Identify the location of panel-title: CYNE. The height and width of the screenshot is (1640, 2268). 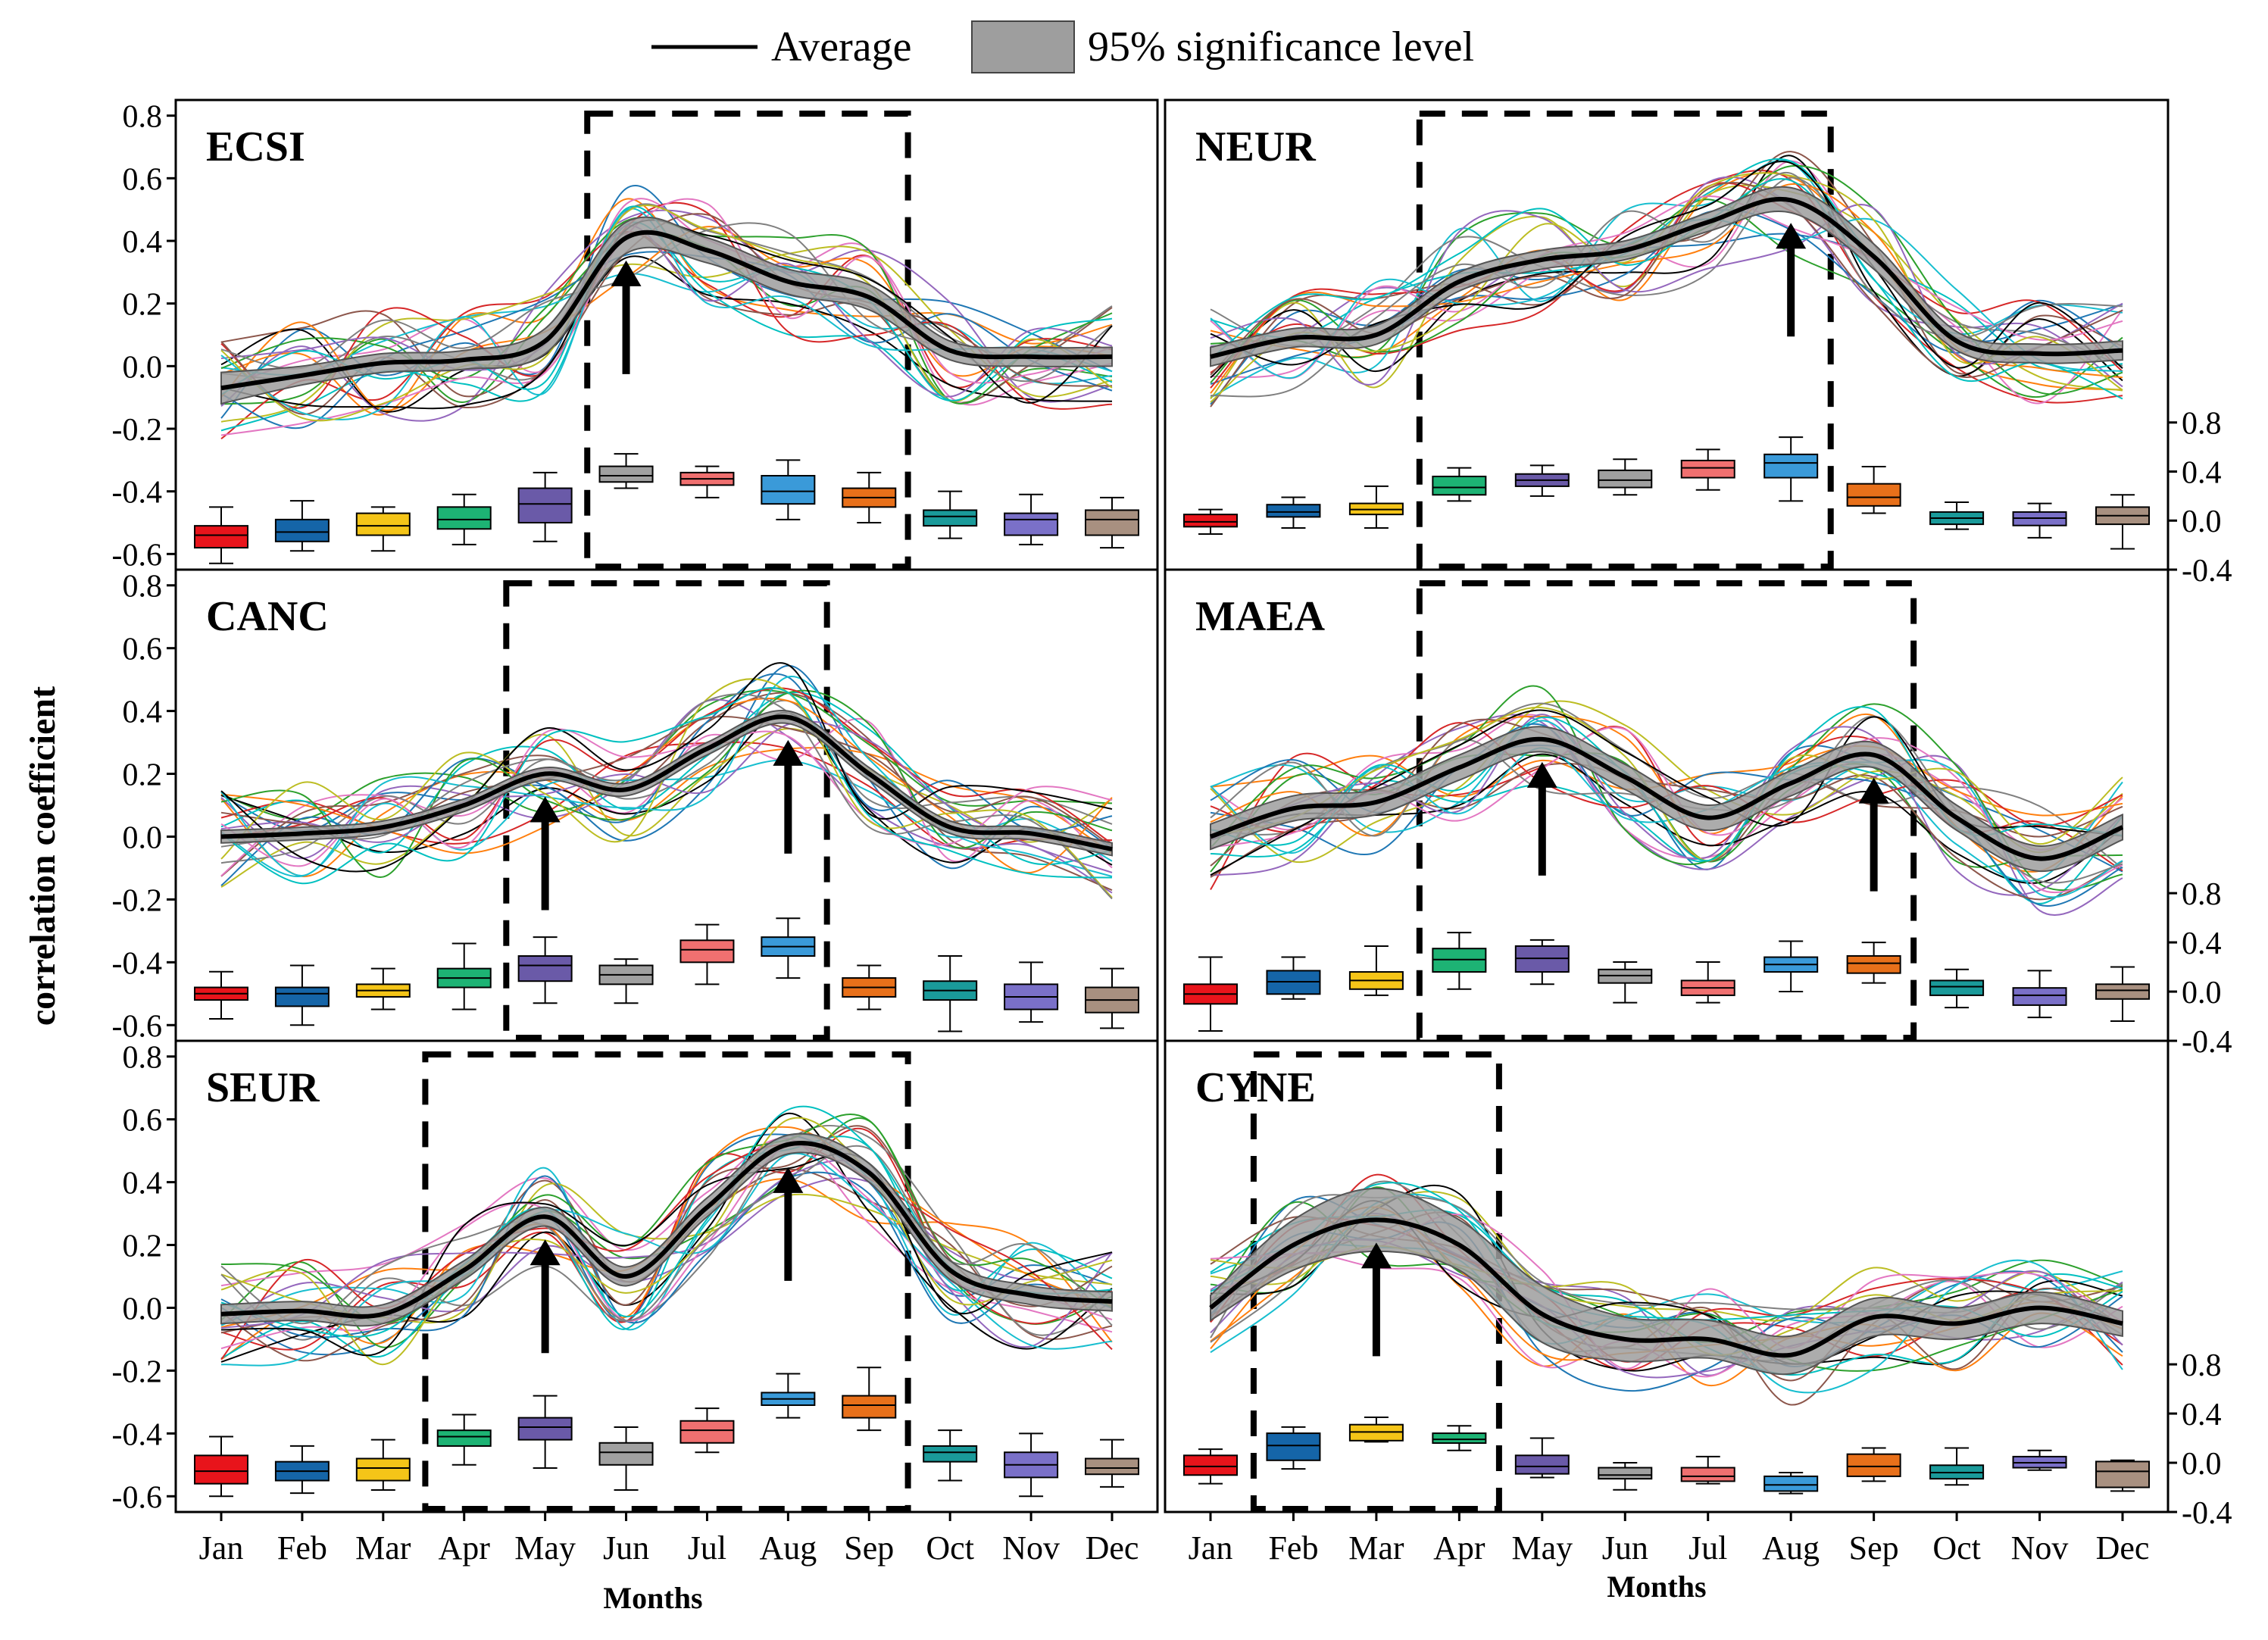
(1255, 1087).